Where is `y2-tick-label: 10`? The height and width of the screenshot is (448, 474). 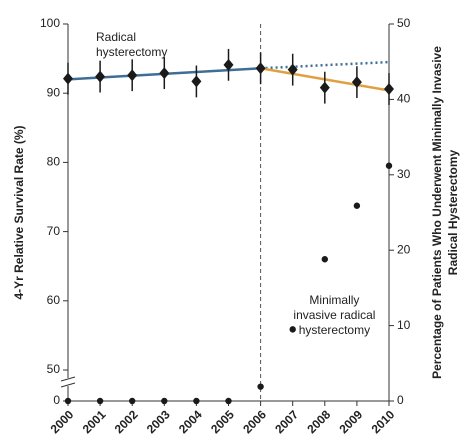
y2-tick-label: 10 is located at coordinates (404, 325).